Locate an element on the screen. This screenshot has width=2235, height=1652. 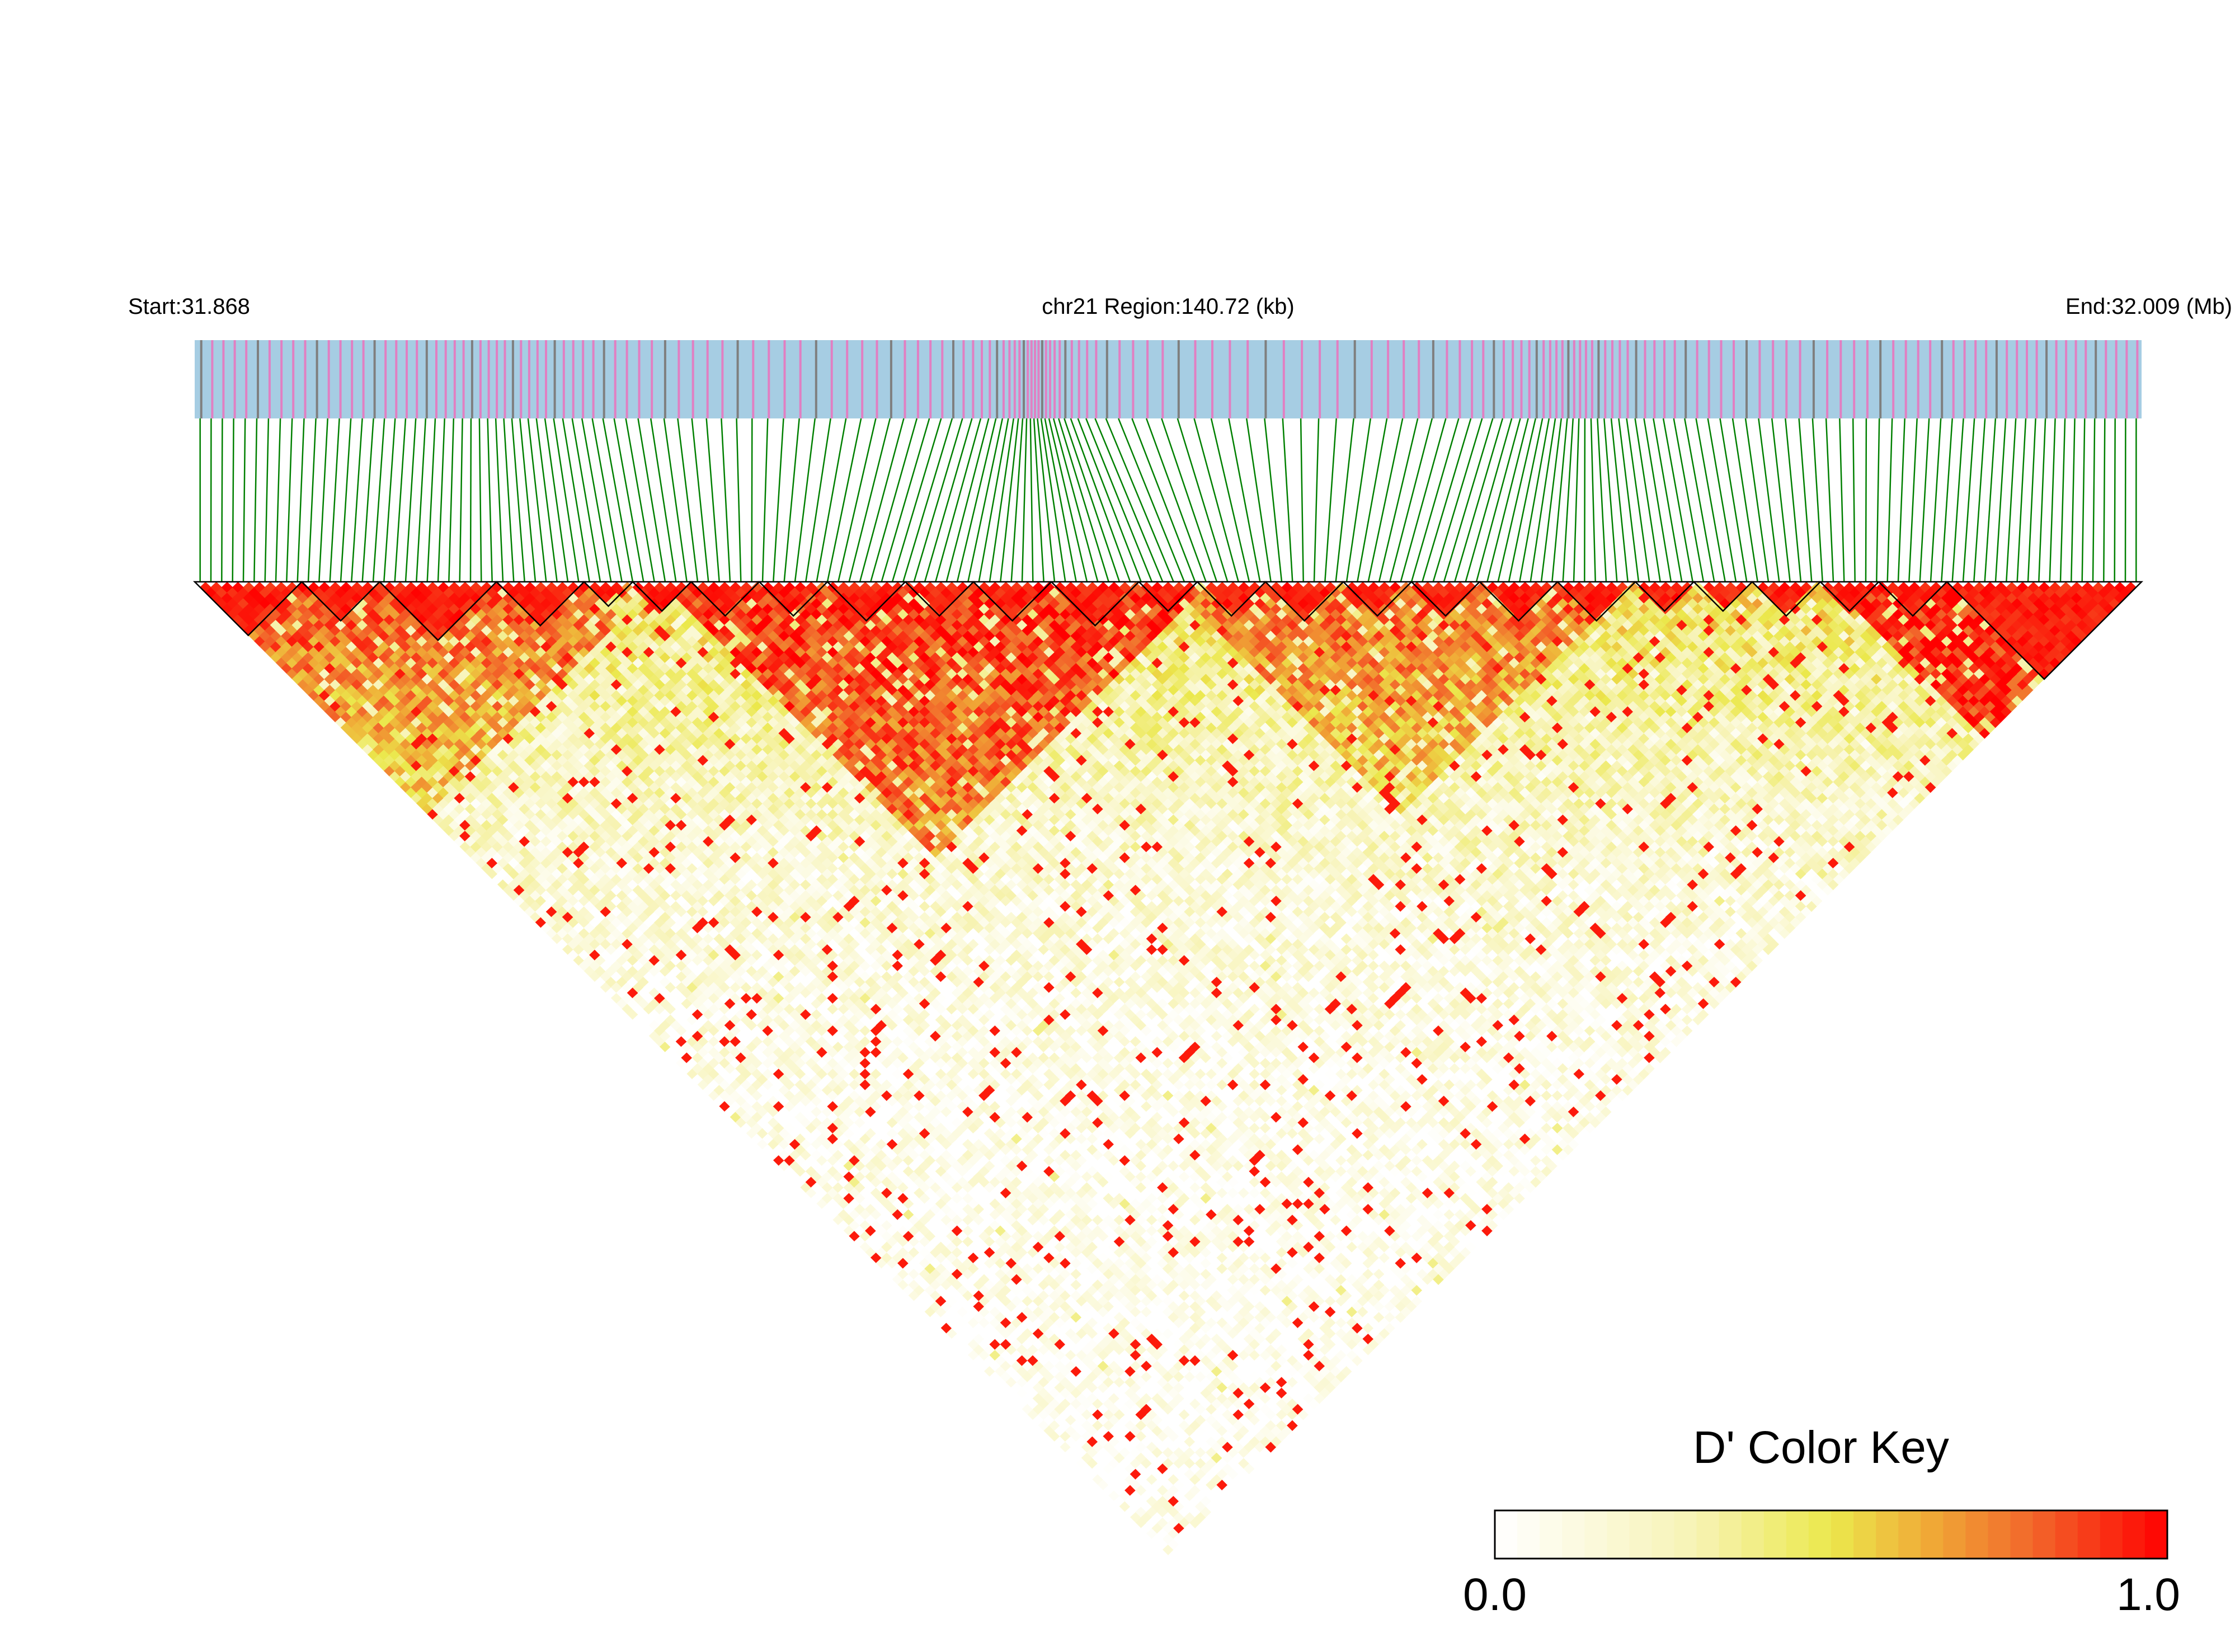
end-label: End:32.009 (Mb) is located at coordinates (2148, 306).